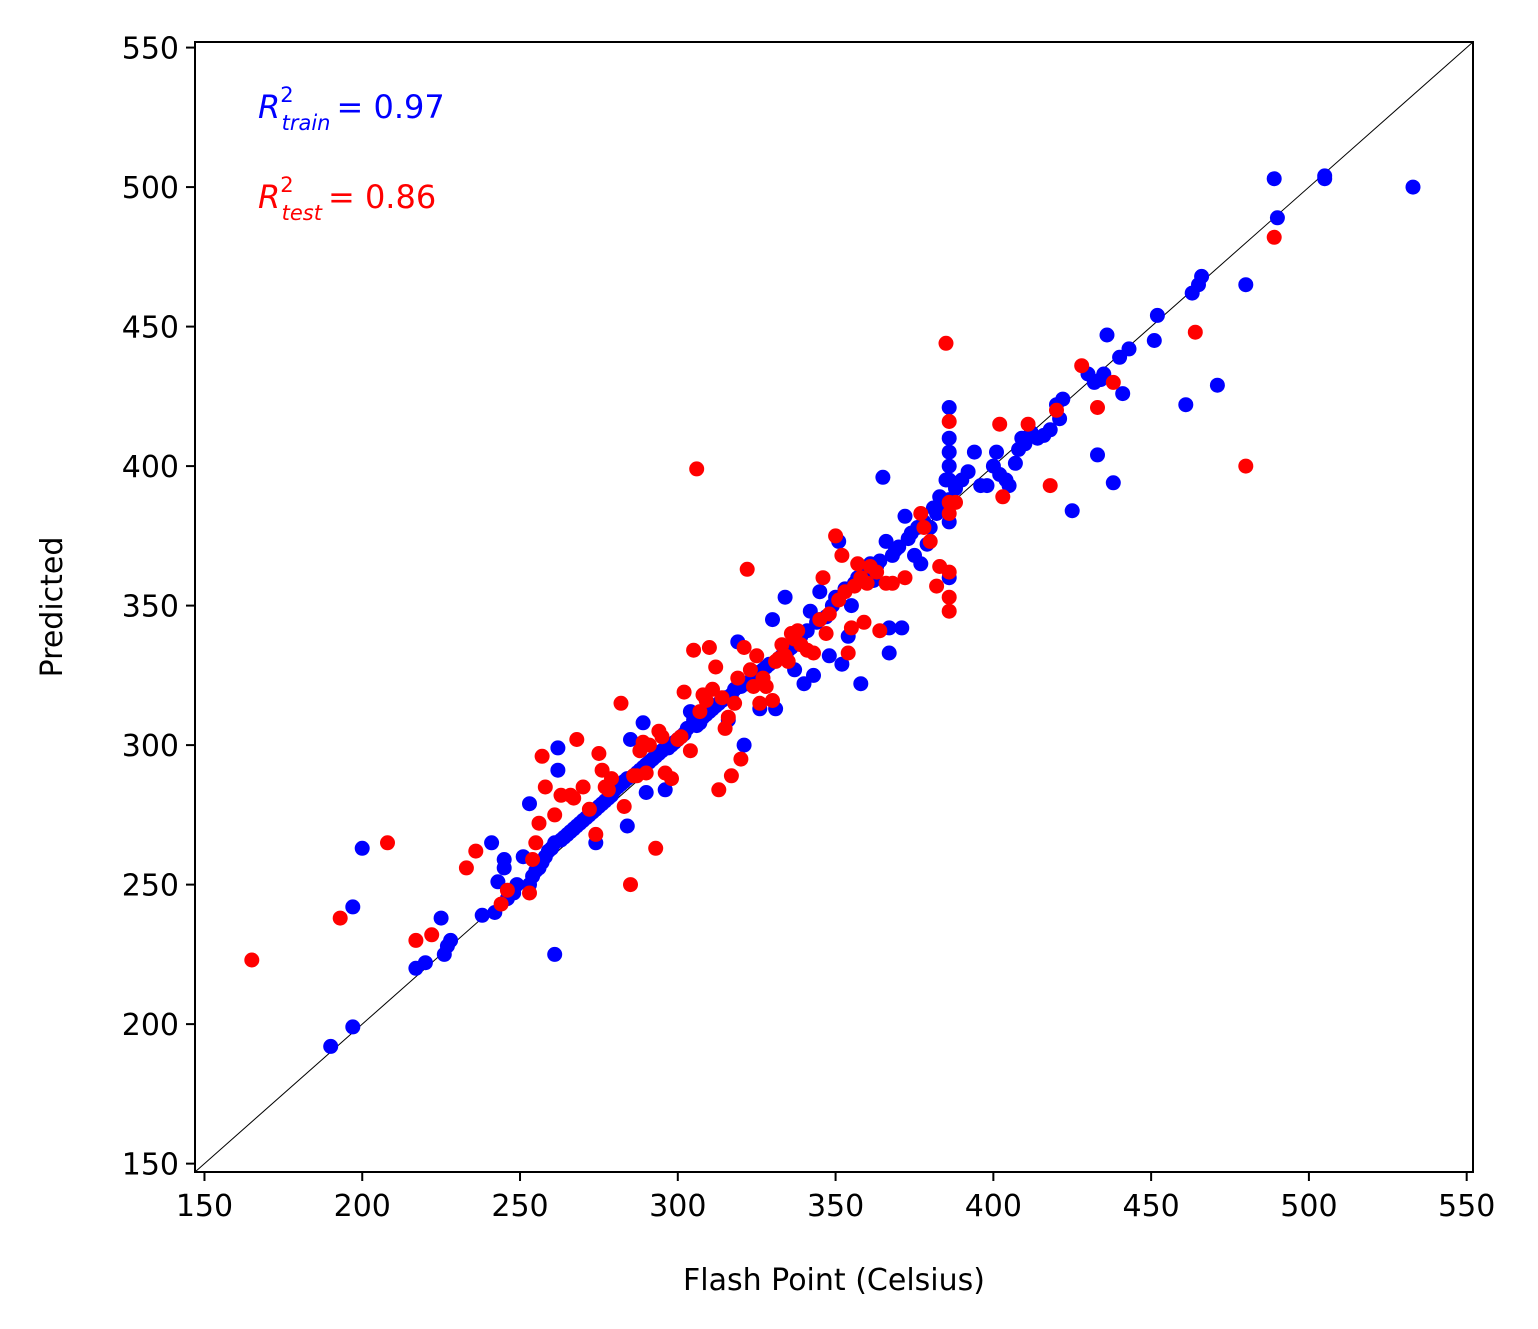  What do you see at coordinates (150, 1025) in the screenshot?
I see `y-tick-label: 200` at bounding box center [150, 1025].